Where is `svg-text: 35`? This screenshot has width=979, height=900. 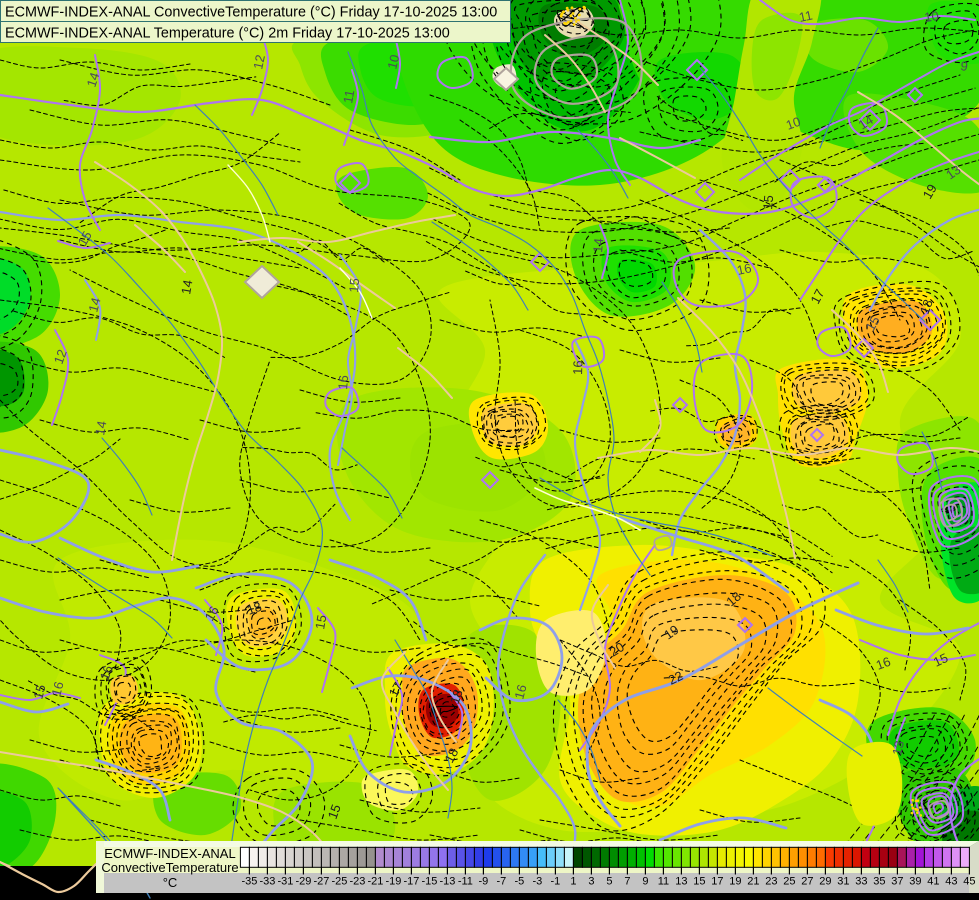
svg-text: 35 is located at coordinates (879, 882).